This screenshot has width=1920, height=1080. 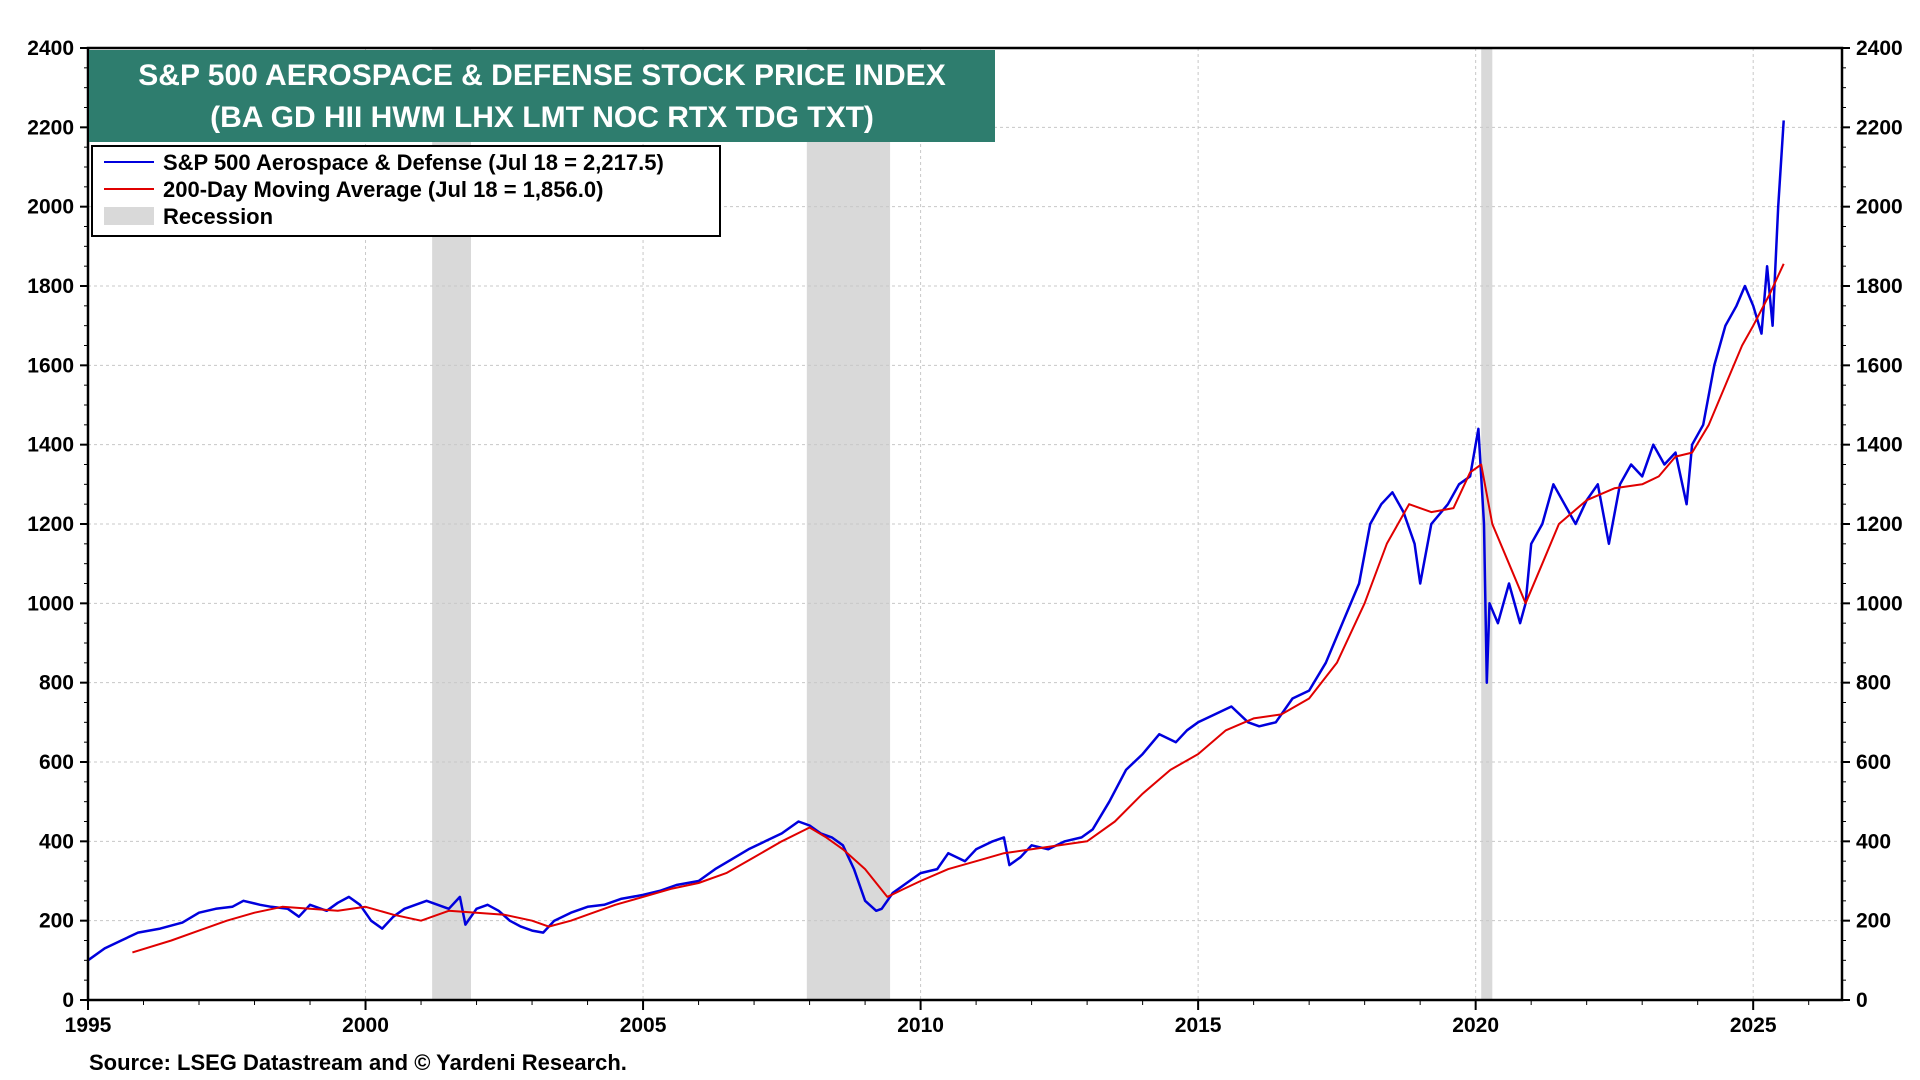 What do you see at coordinates (1879, 524) in the screenshot?
I see `y-tick-label-right: 1200` at bounding box center [1879, 524].